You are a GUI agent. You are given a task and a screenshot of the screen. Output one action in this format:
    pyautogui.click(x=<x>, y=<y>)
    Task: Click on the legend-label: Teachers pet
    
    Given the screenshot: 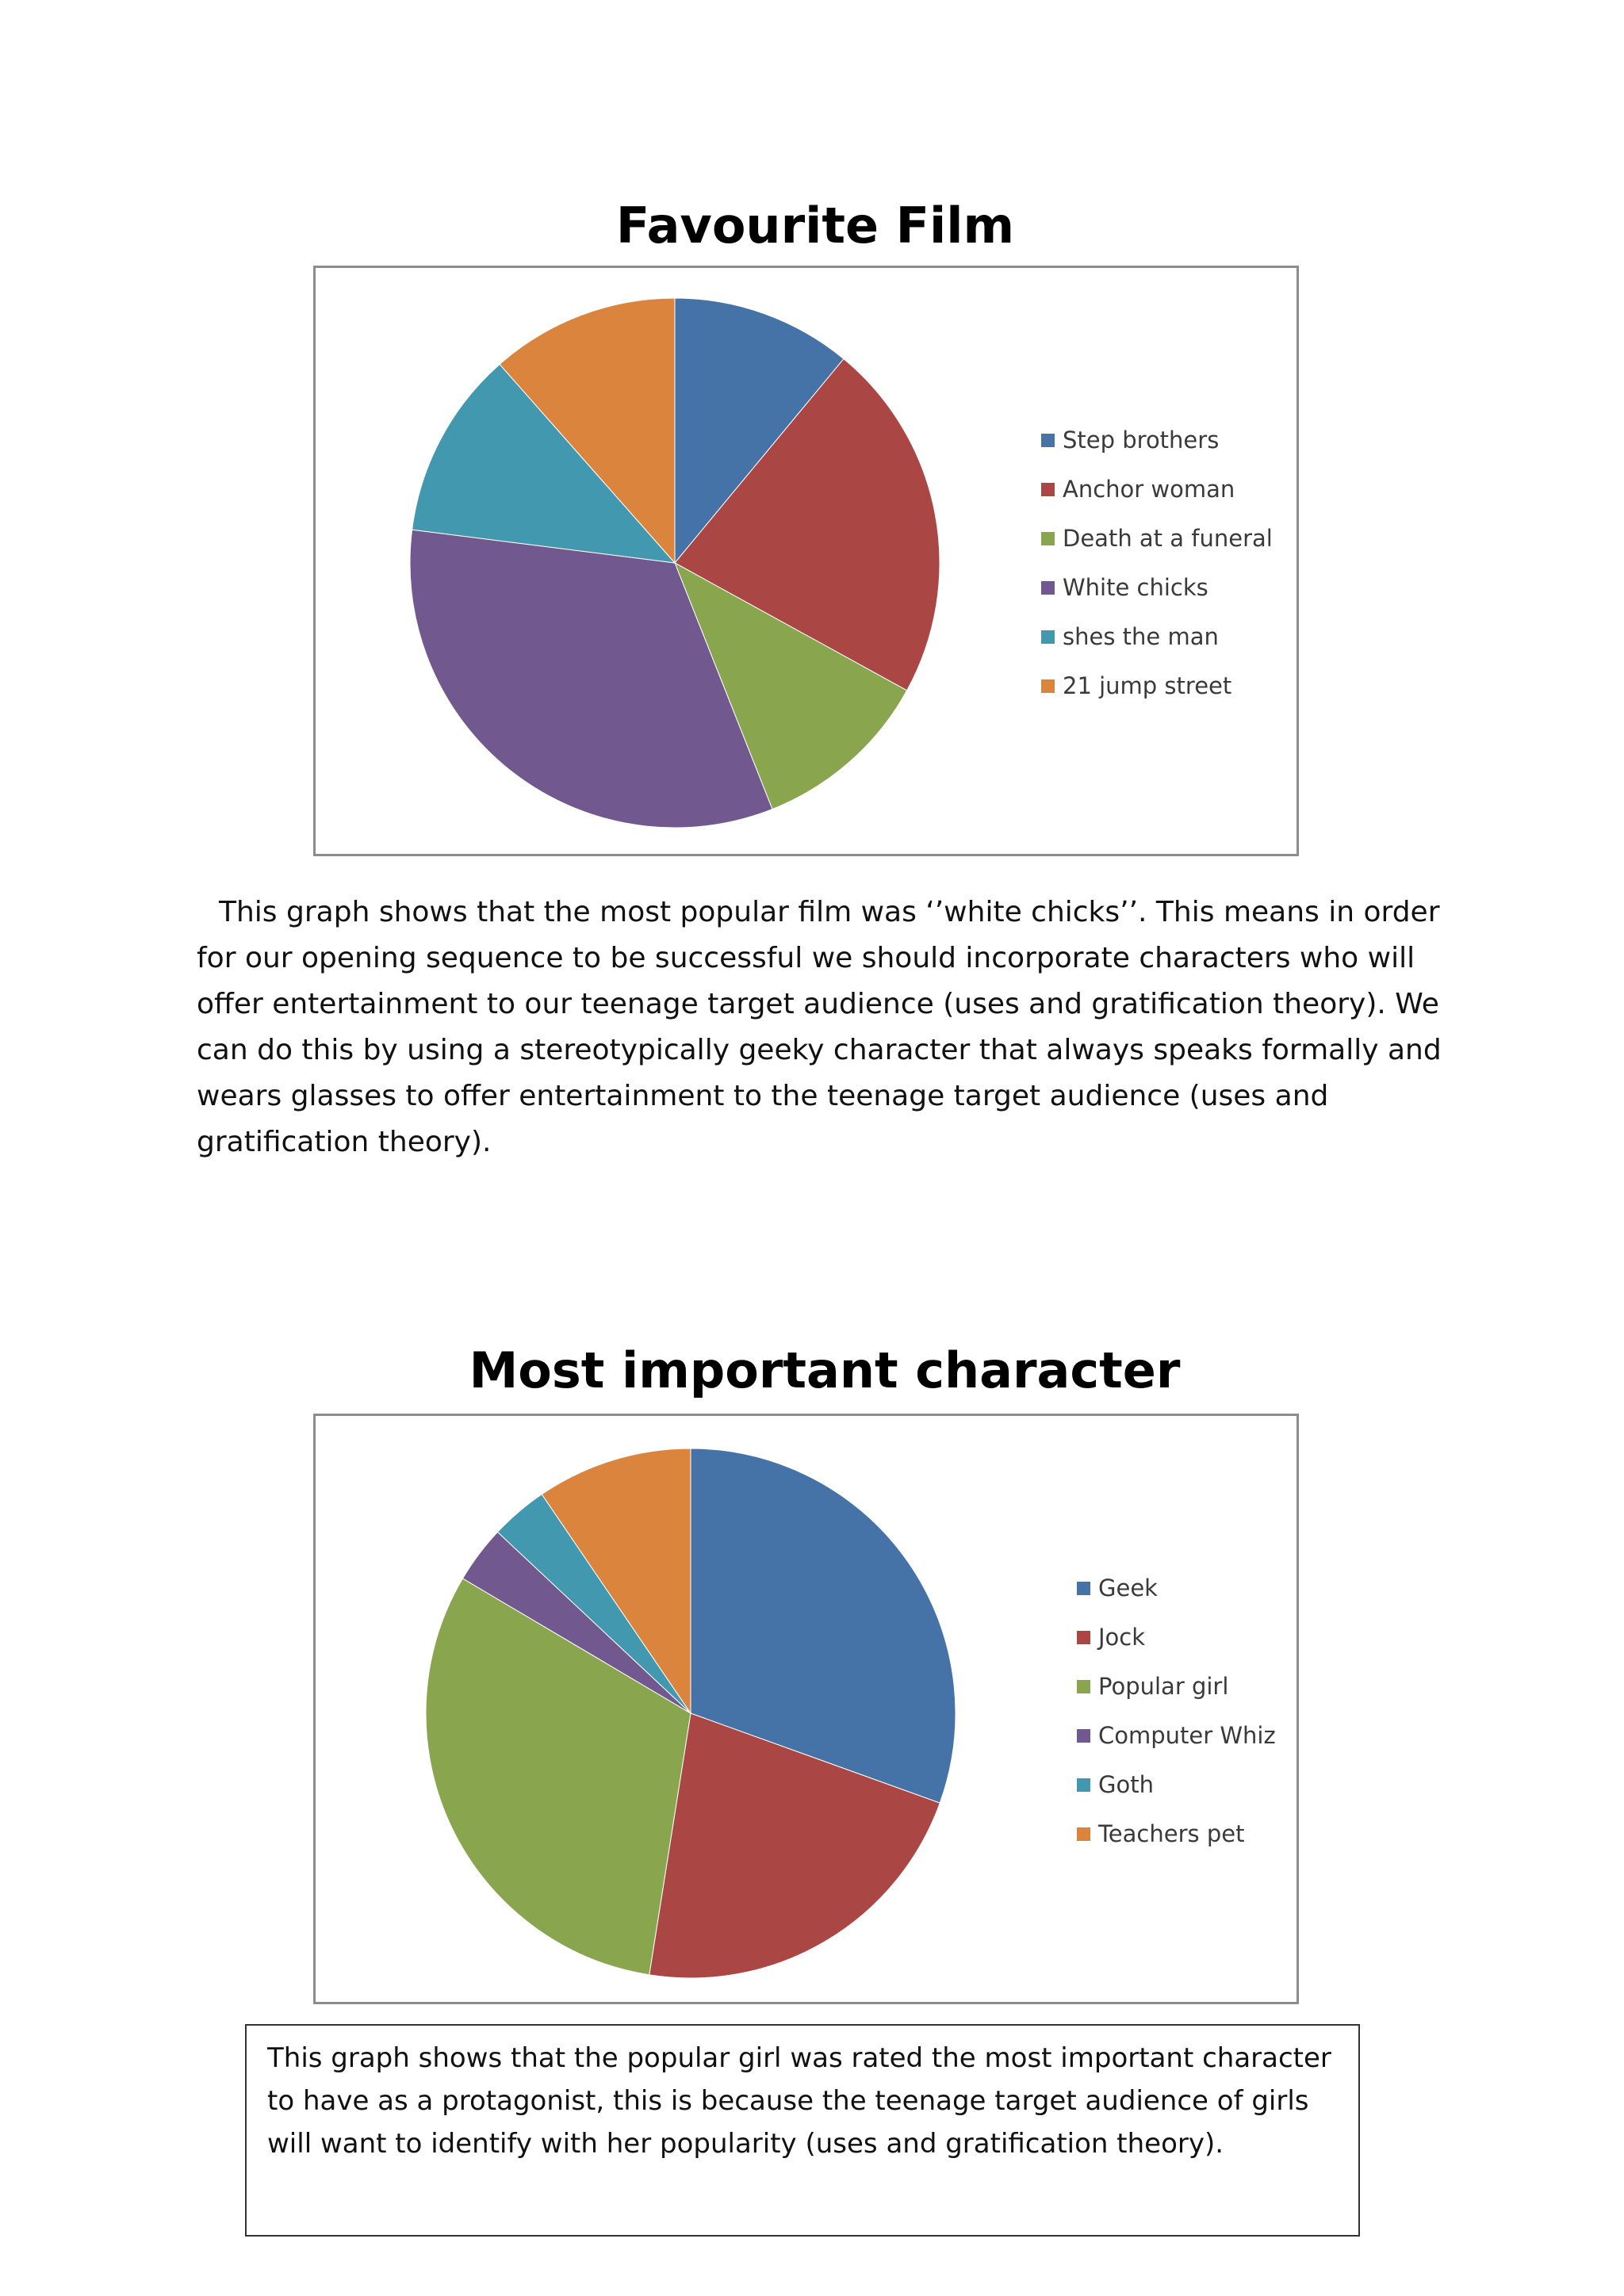 What is the action you would take?
    pyautogui.click(x=1171, y=1833)
    